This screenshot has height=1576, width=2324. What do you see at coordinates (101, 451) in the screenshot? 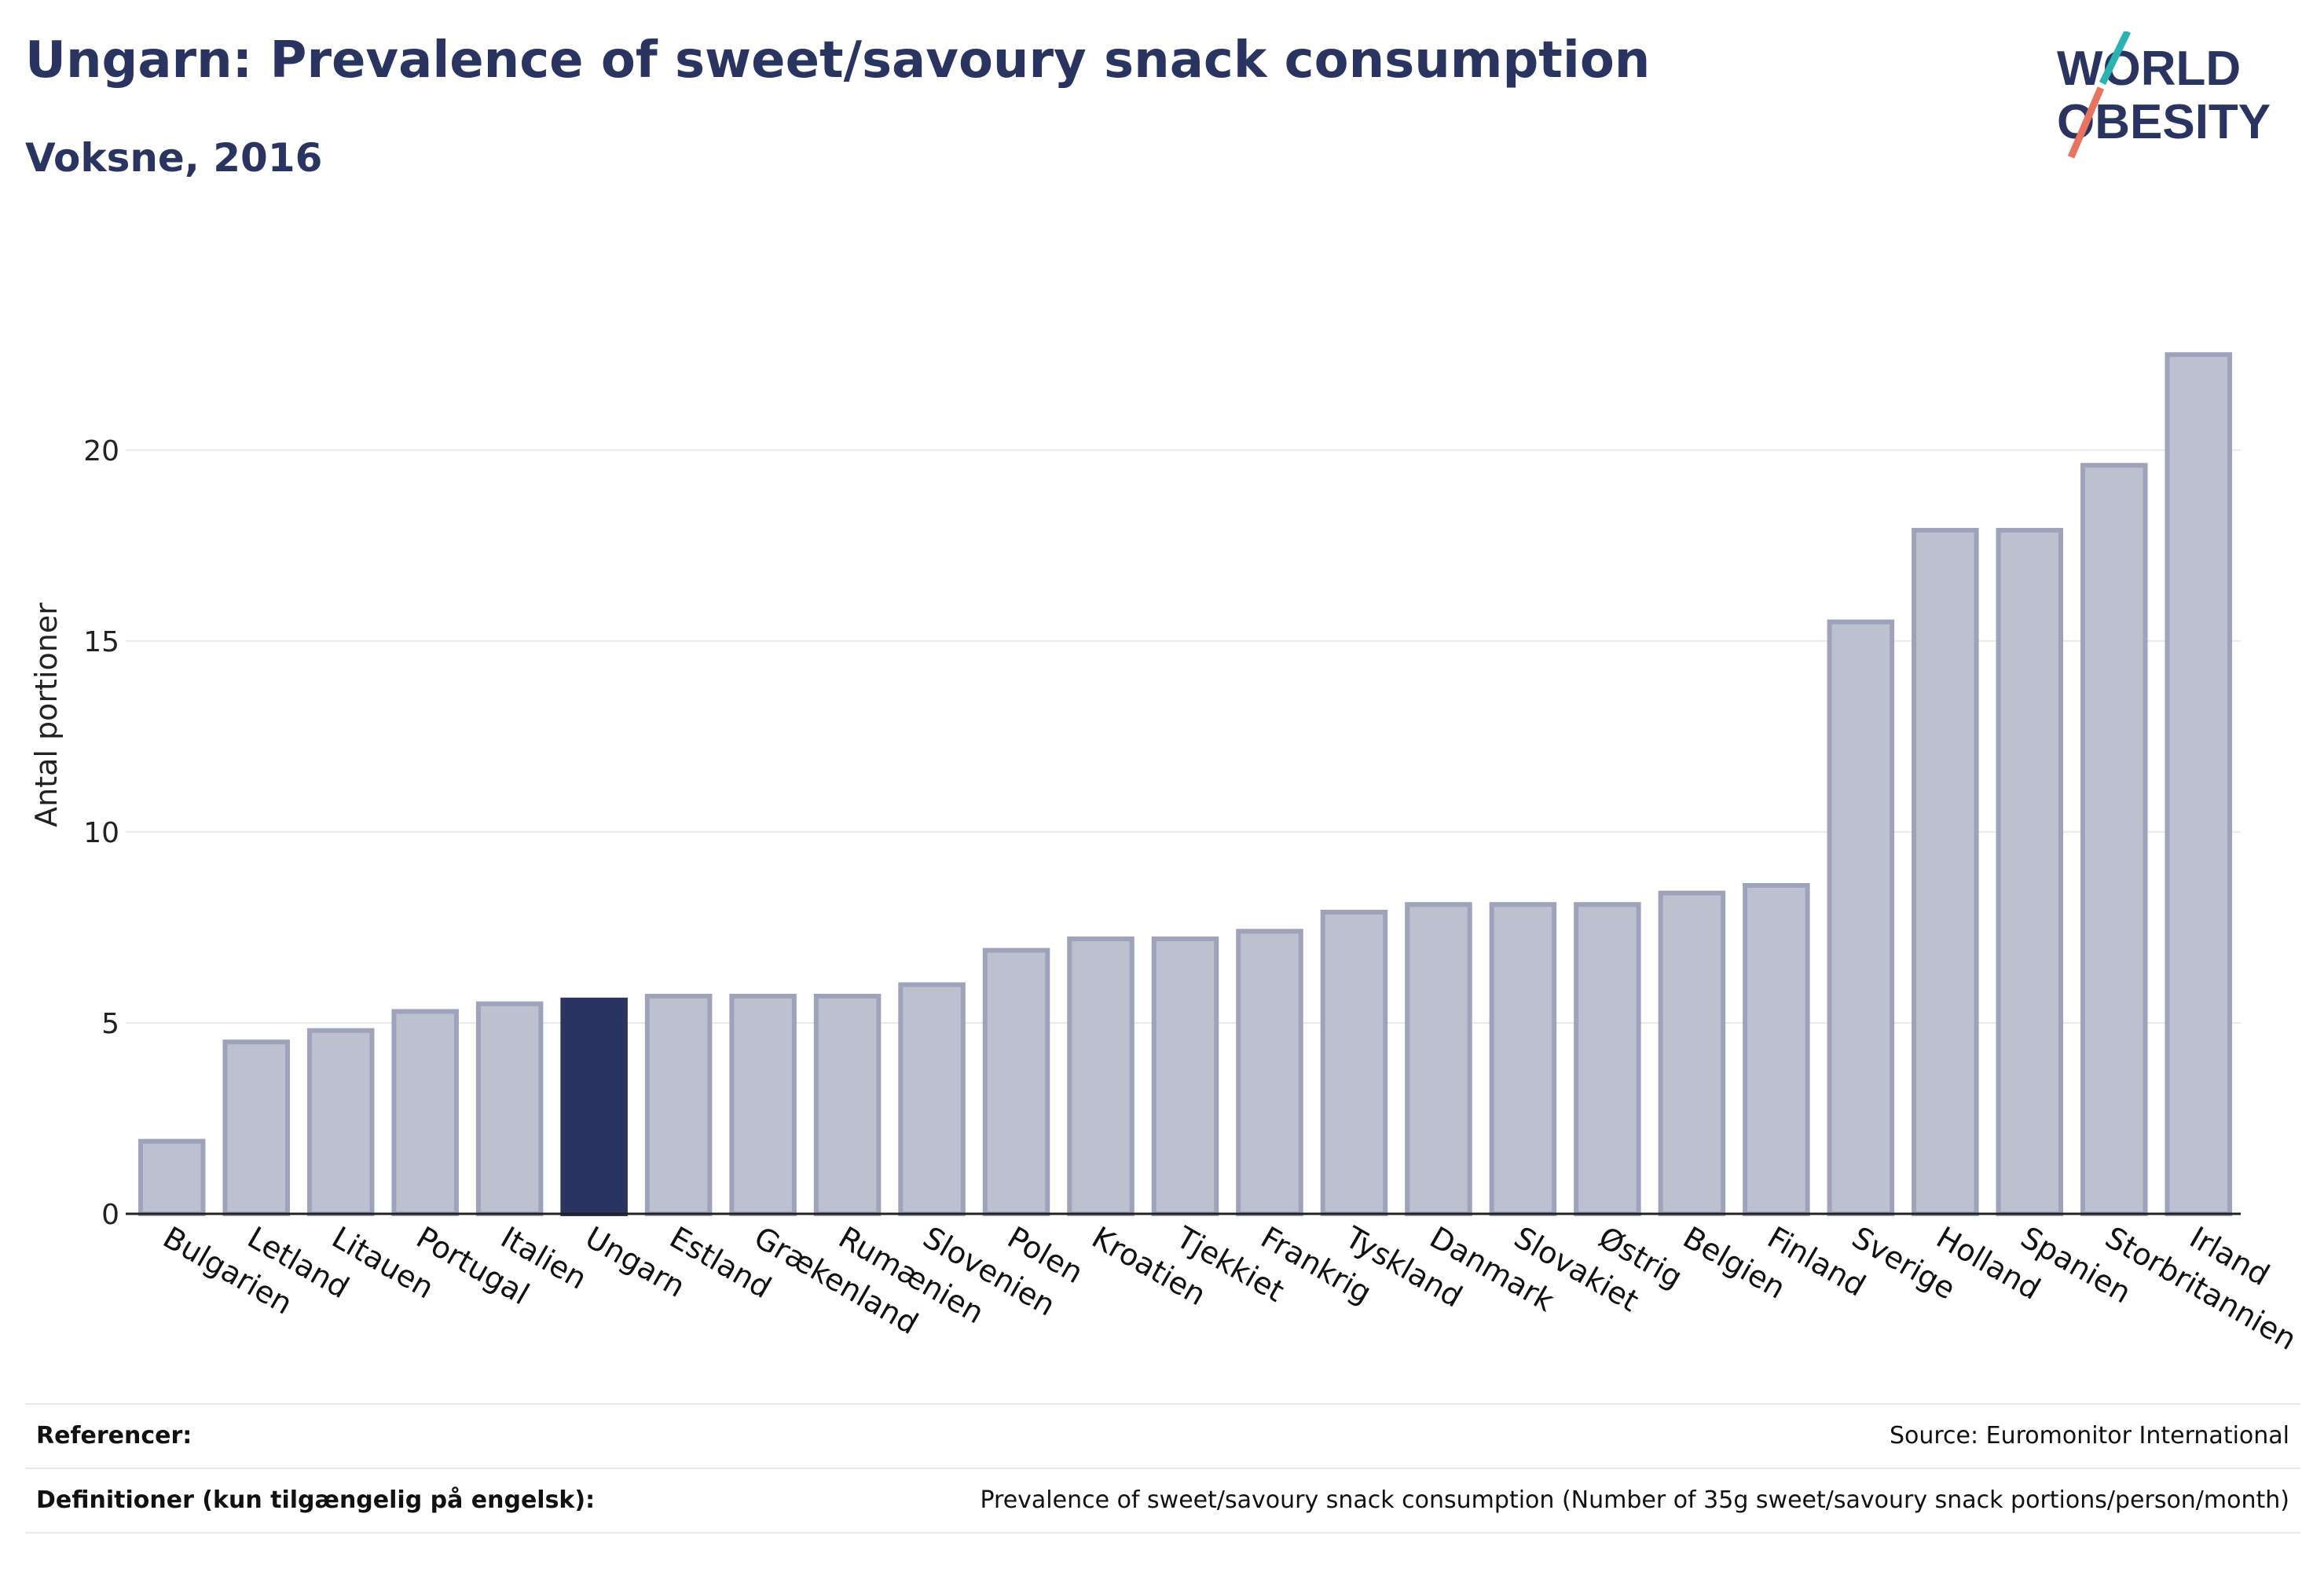
I see `y-tick-label: 20` at bounding box center [101, 451].